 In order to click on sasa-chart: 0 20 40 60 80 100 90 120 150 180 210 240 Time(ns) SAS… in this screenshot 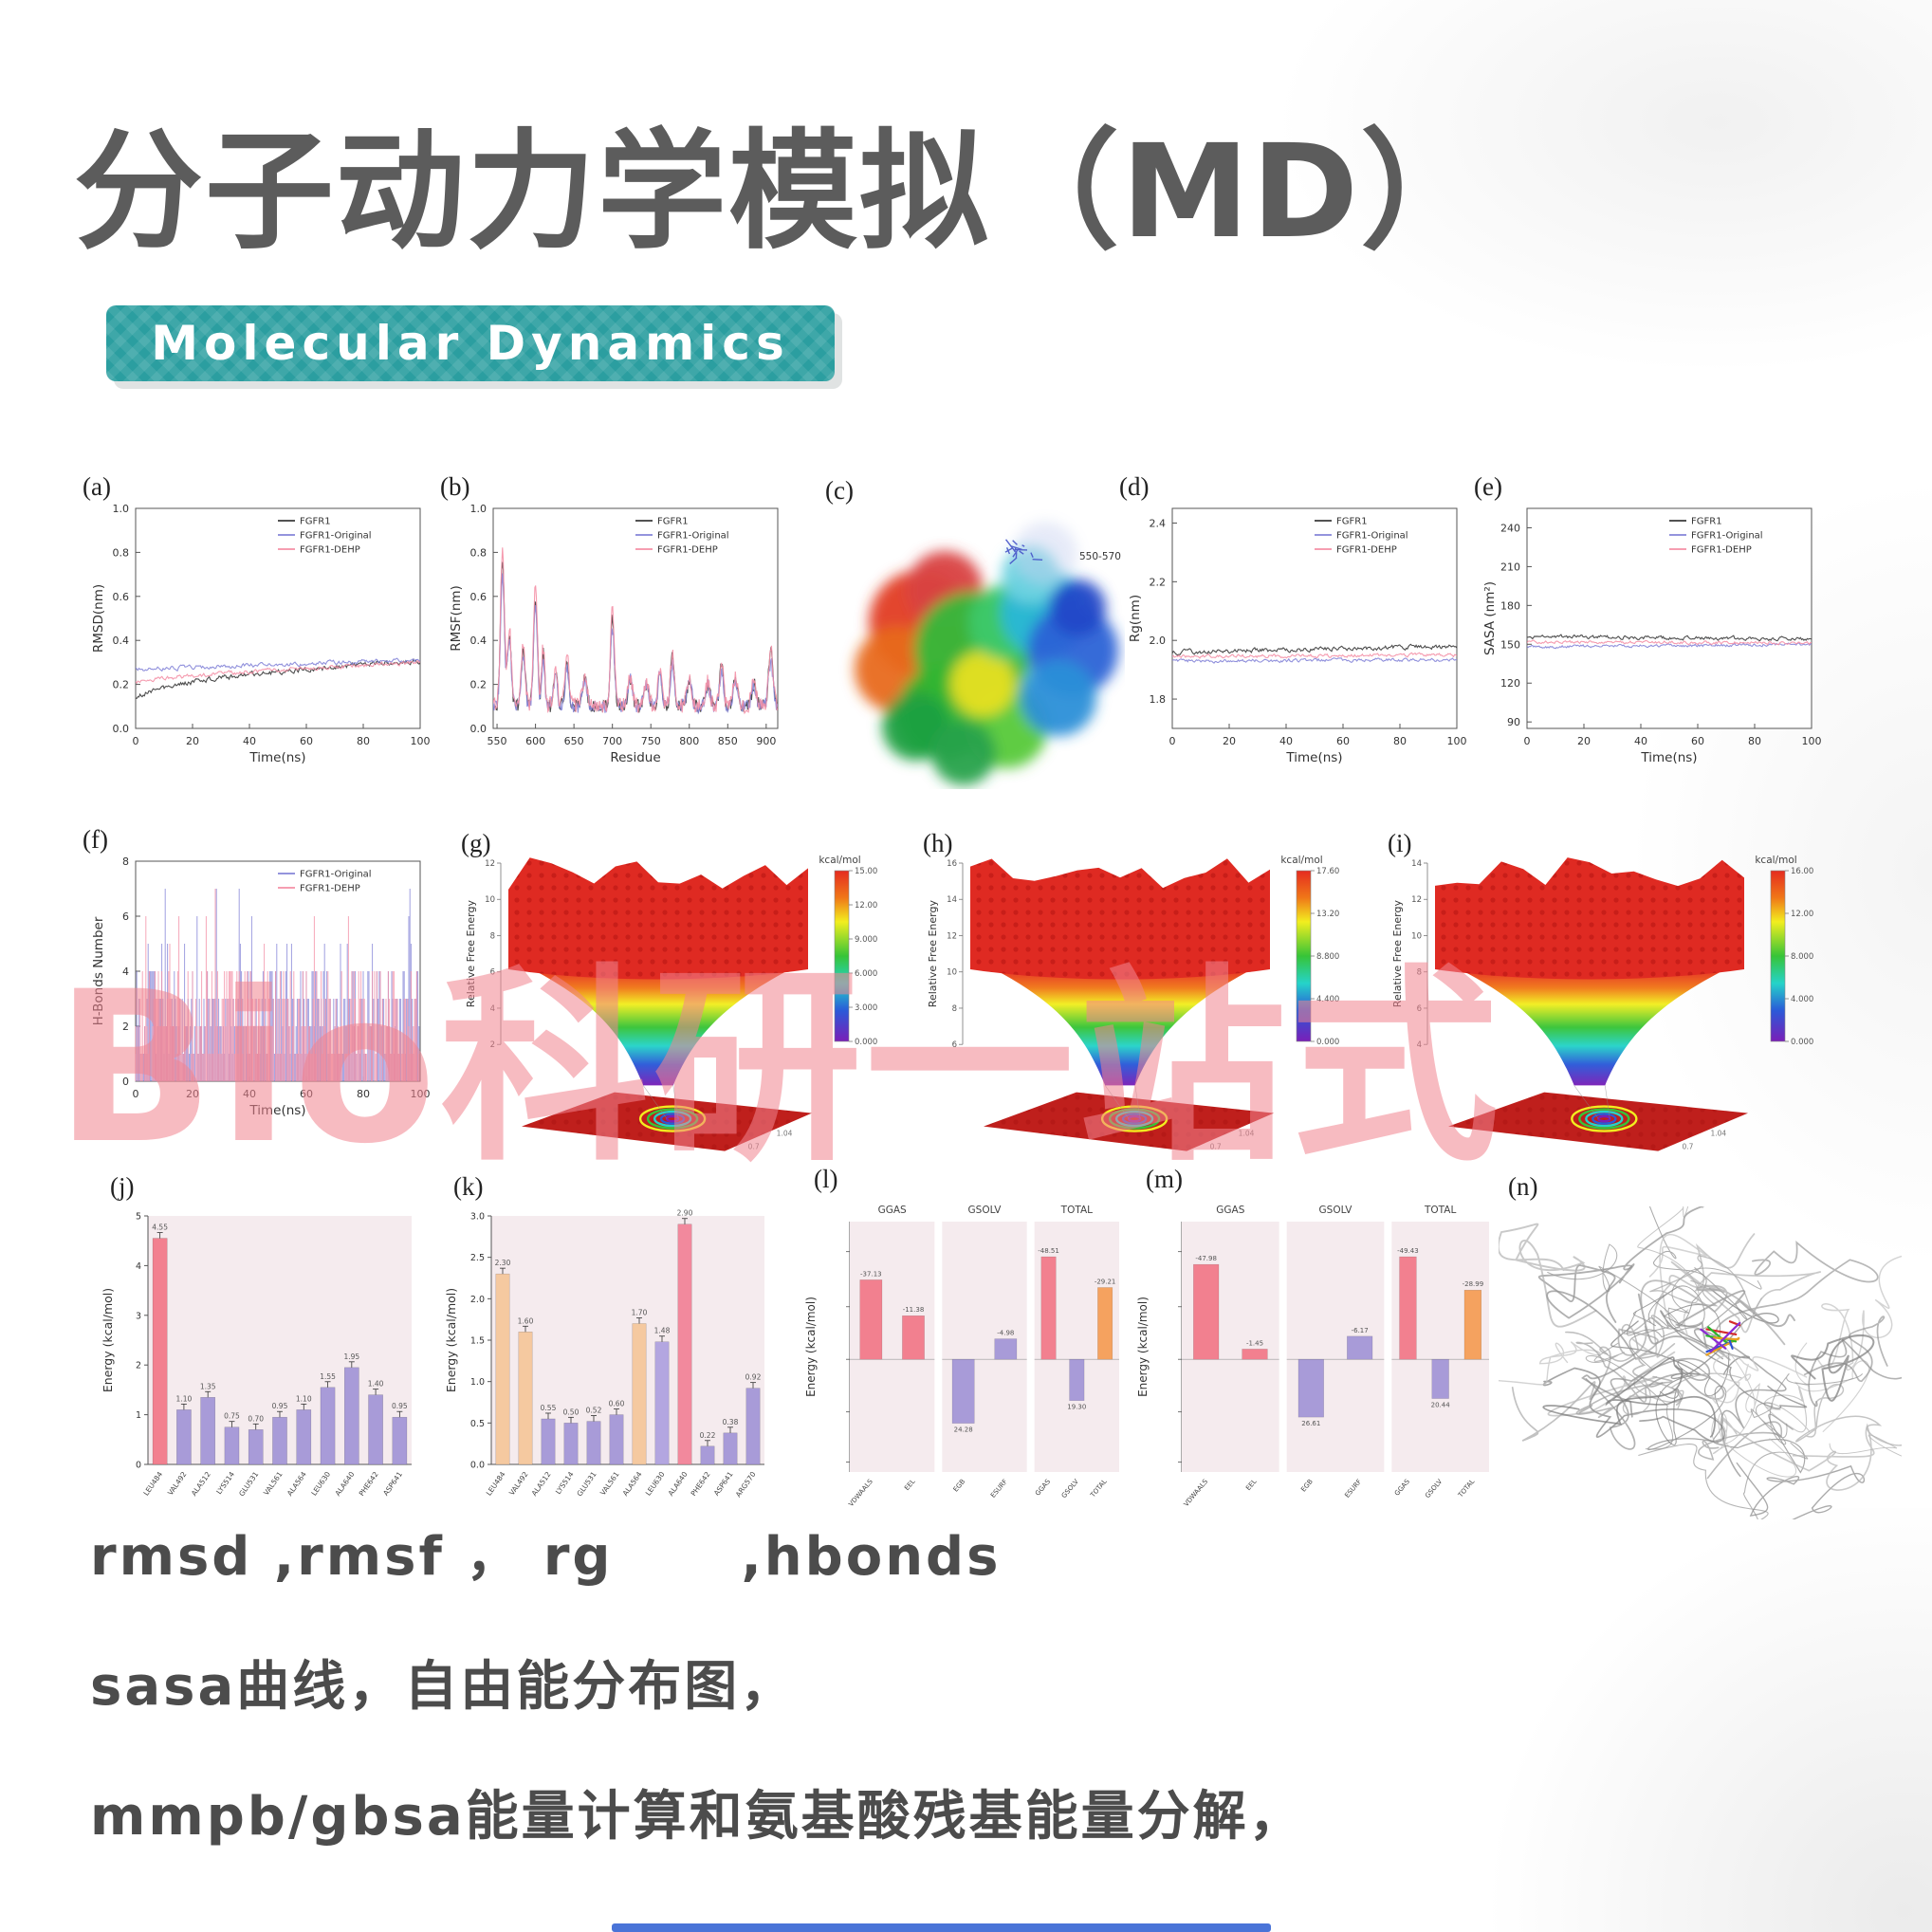, I will do `click(1650, 633)`.